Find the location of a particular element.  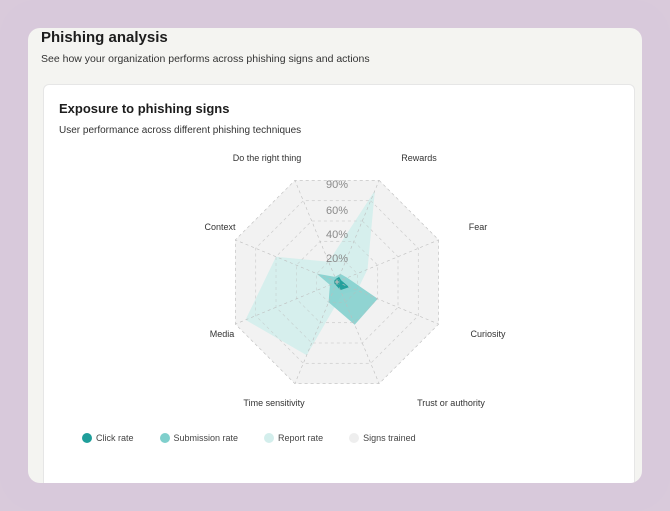

legend-item-submission-rate: Submission rate is located at coordinates (199, 438).